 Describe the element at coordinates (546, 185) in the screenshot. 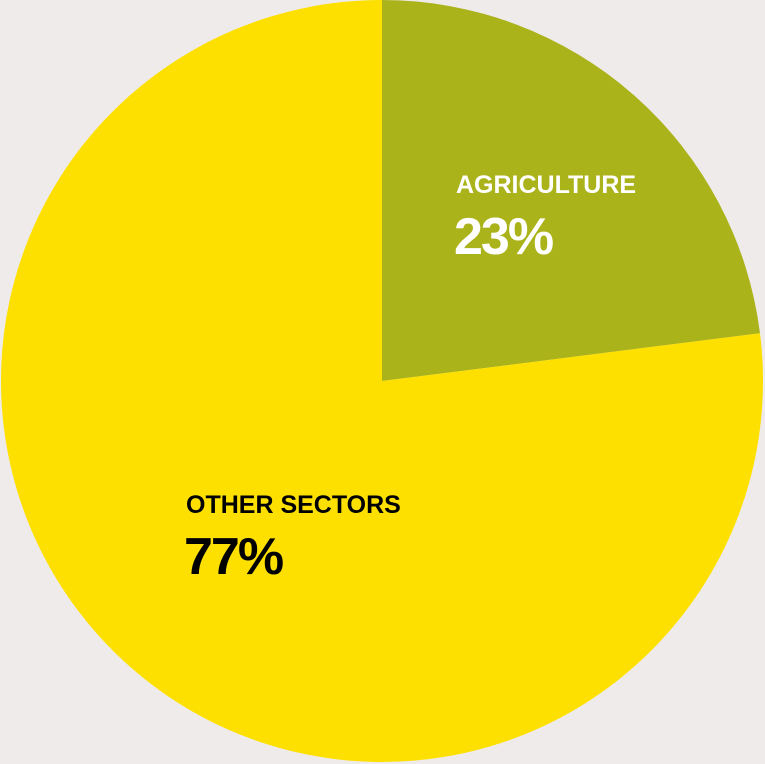

I see `slice-label: AGRICULTURE` at that location.